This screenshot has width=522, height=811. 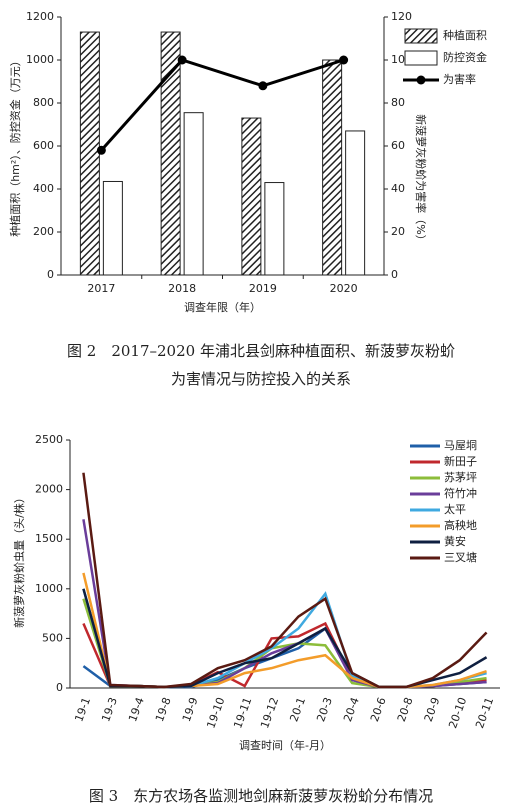 What do you see at coordinates (460, 445) in the screenshot?
I see `legend-label: 马屋垌` at bounding box center [460, 445].